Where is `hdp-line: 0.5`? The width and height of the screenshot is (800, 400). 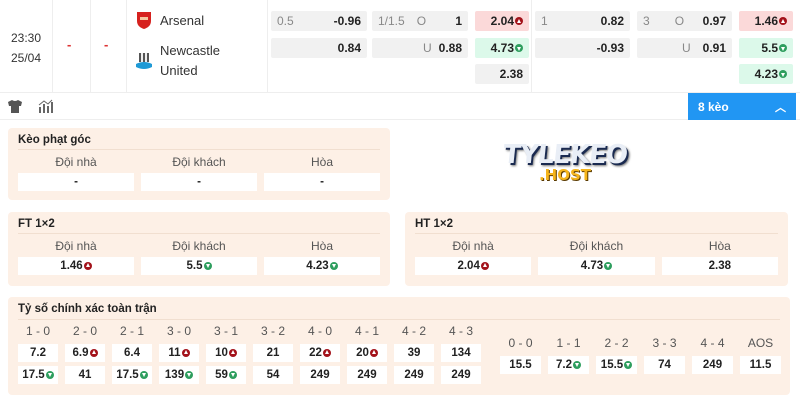
hdp-line: 0.5 is located at coordinates (285, 21).